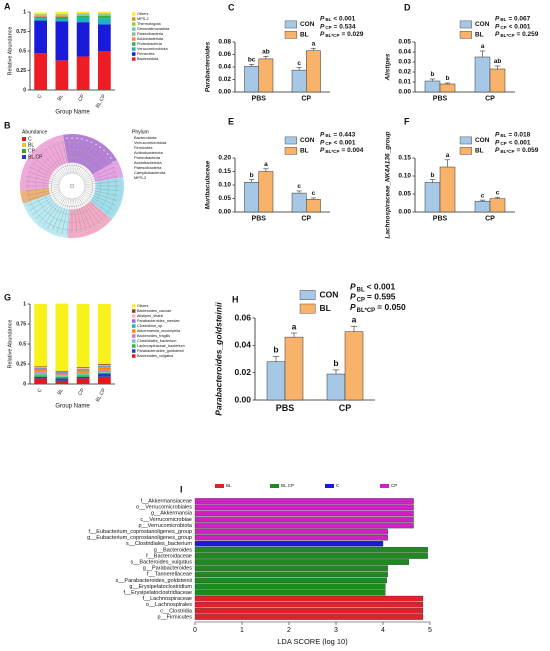 The image size is (550, 651). What do you see at coordinates (154, 311) in the screenshot?
I see `legend-label: Bacteroides_caccae` at bounding box center [154, 311].